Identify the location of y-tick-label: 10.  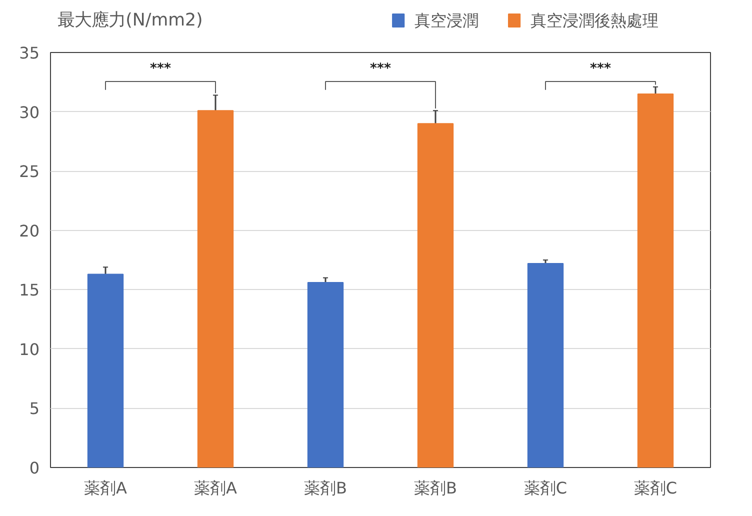
(29, 349).